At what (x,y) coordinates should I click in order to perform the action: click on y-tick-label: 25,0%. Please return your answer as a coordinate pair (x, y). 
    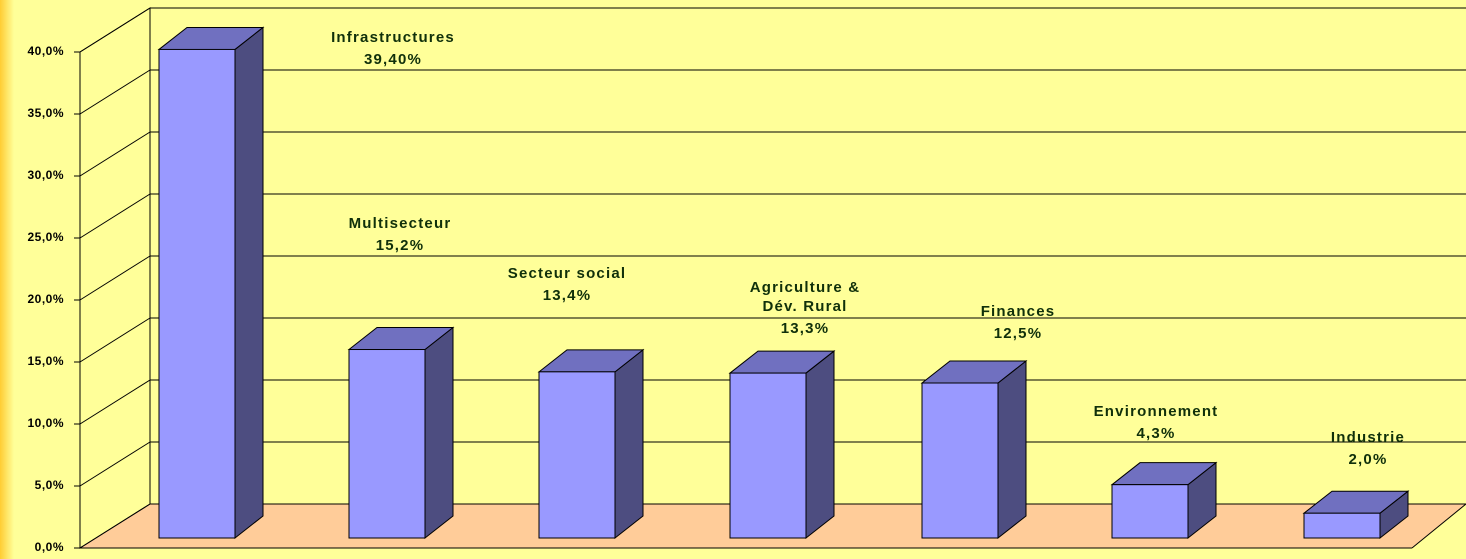
    Looking at the image, I should click on (45, 237).